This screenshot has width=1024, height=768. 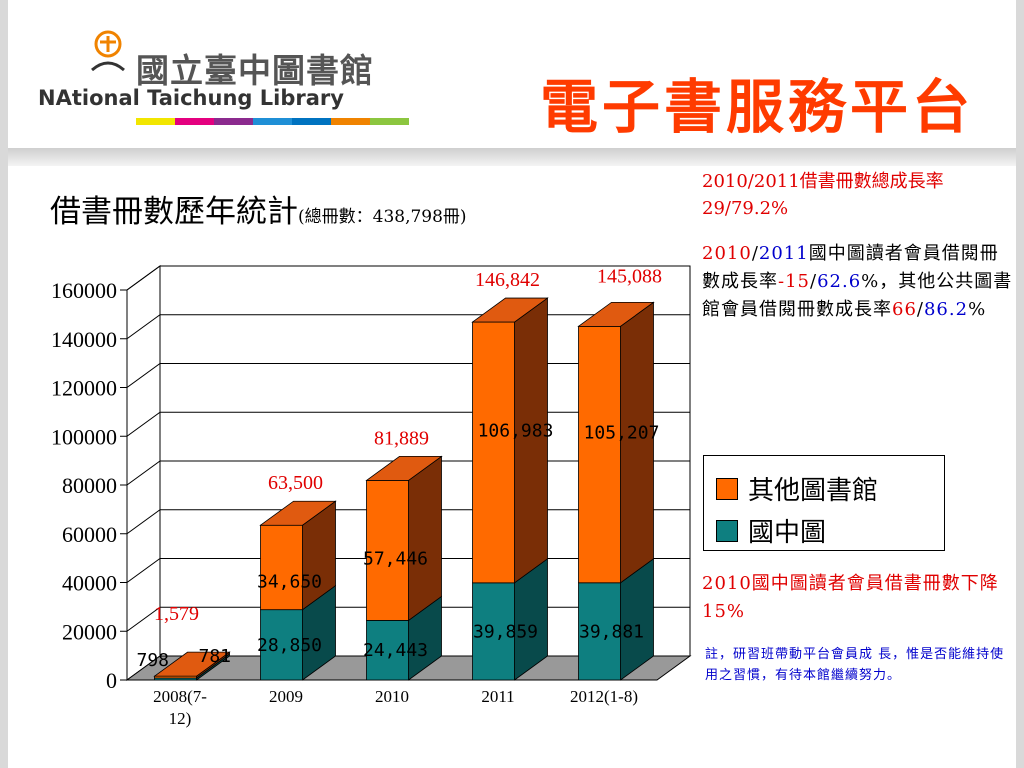 I want to click on growth-value-1: -15, so click(x=794, y=281).